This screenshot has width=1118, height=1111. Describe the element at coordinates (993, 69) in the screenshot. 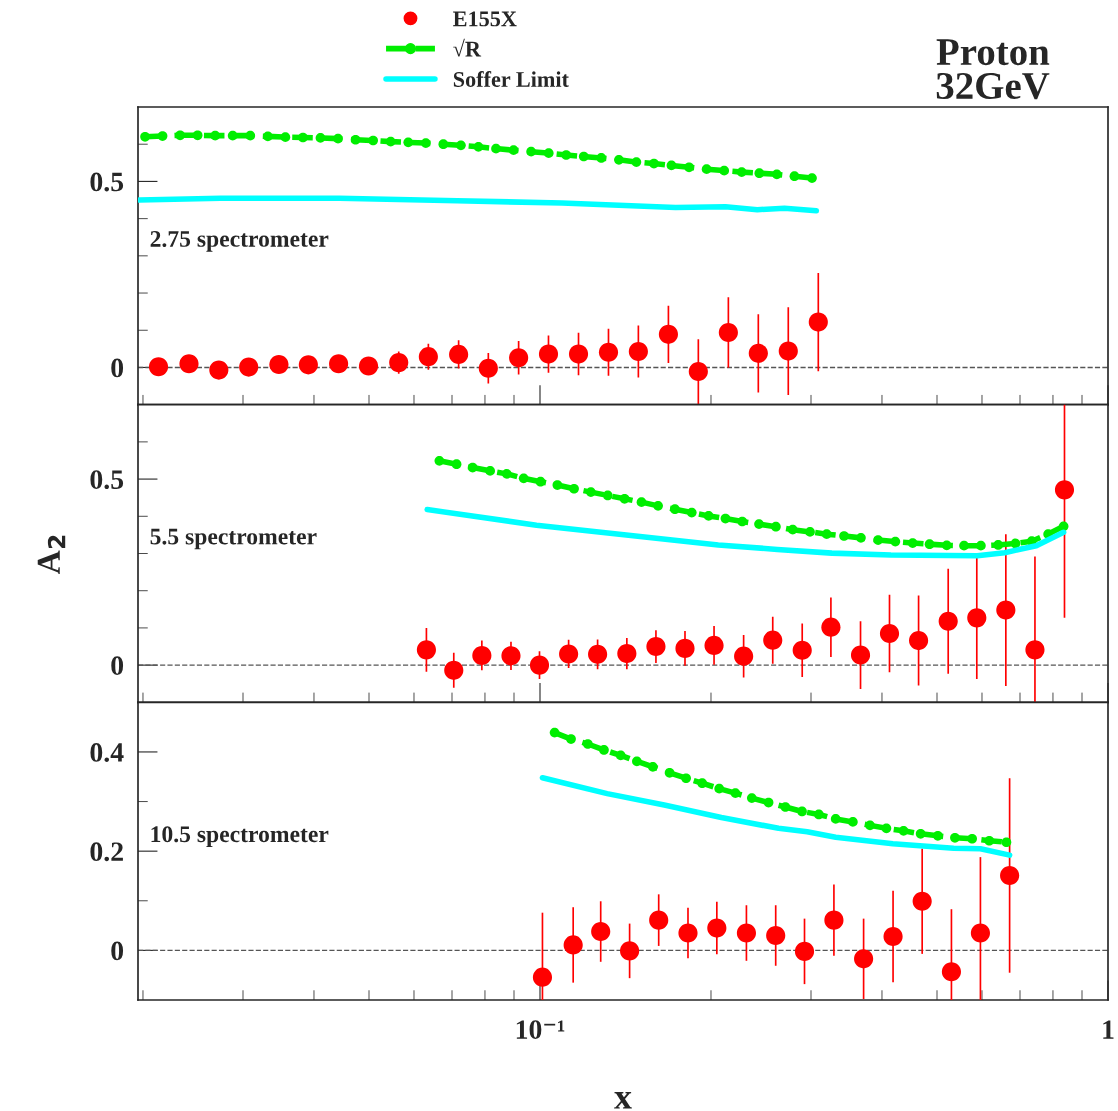

I see `chart-title: Proton 32GeV` at that location.